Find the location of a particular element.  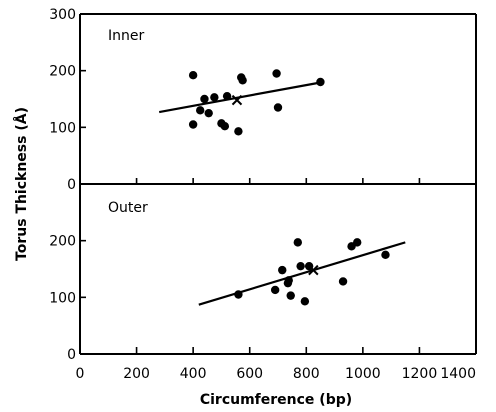

x-tick-label: 200 is located at coordinates (136, 374).